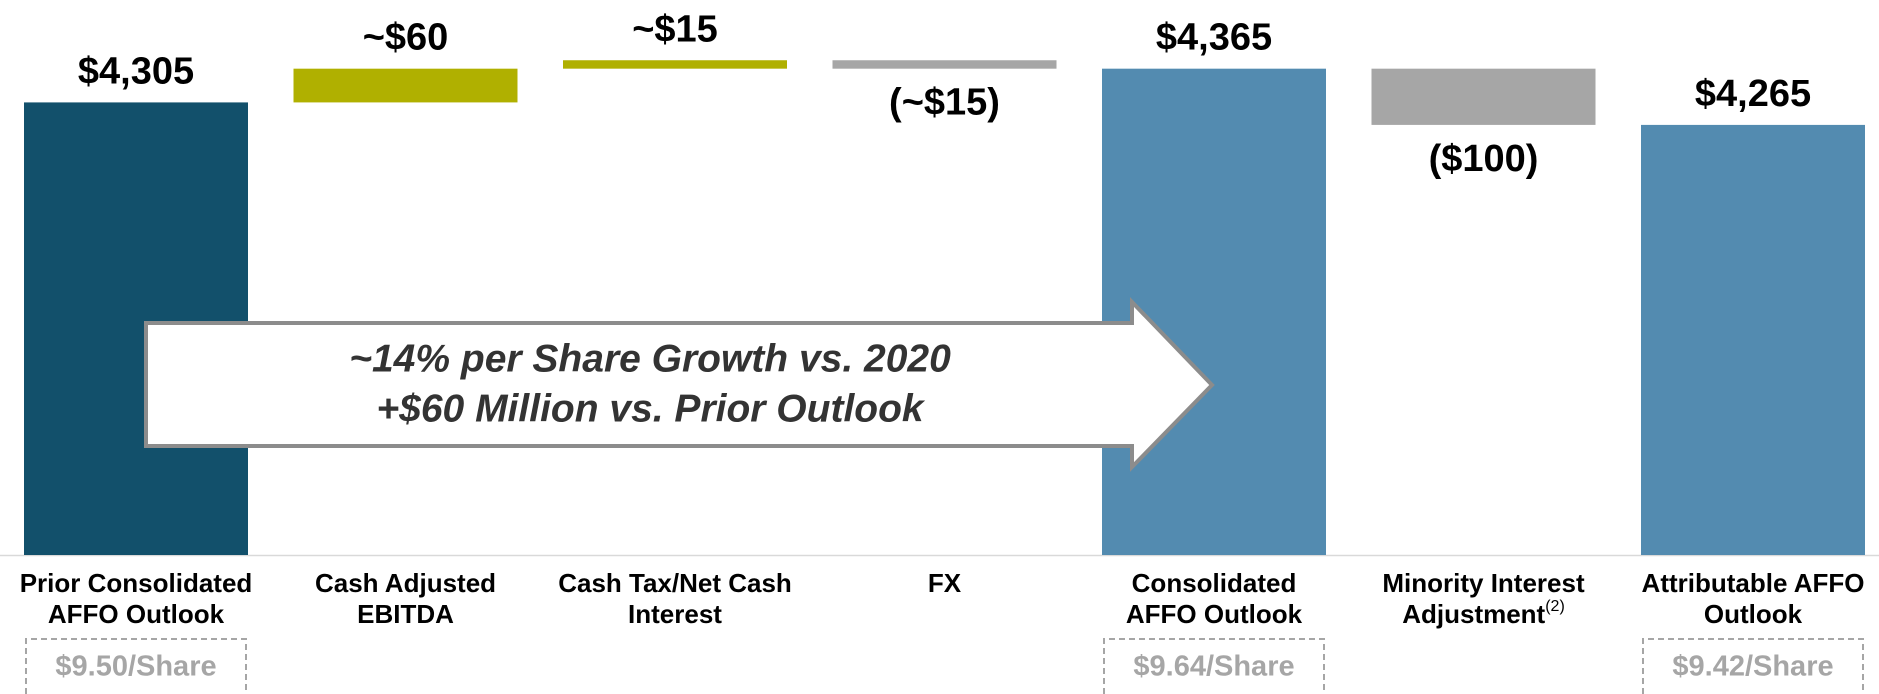 Image resolution: width=1879 pixels, height=694 pixels. I want to click on value-label: $4,365, so click(1214, 38).